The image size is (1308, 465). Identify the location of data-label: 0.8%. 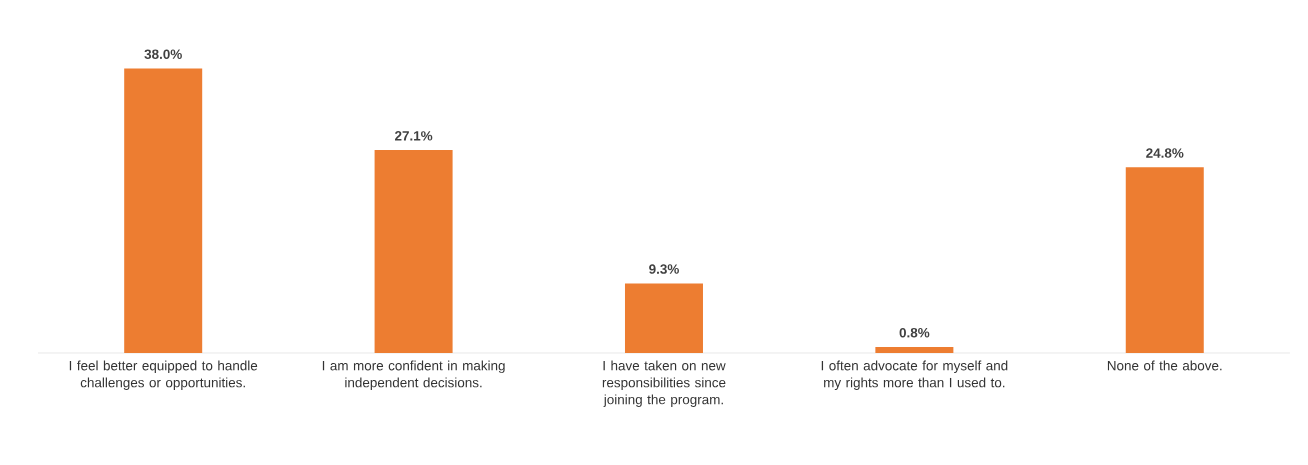
(914, 332).